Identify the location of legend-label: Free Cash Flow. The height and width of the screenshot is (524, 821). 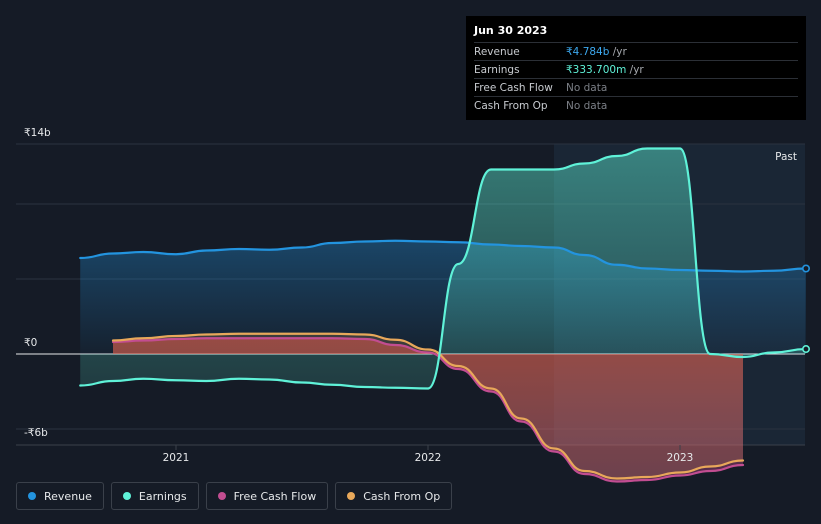
(275, 496).